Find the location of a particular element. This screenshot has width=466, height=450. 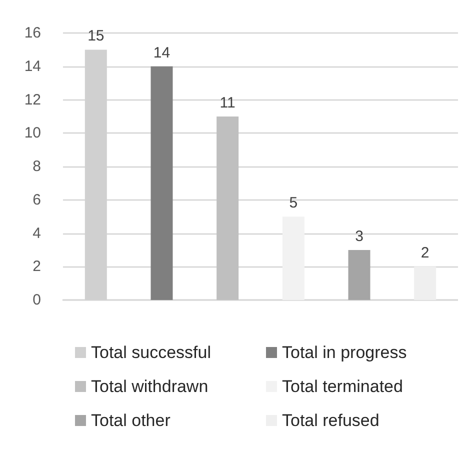

data-label: 11 is located at coordinates (228, 103).